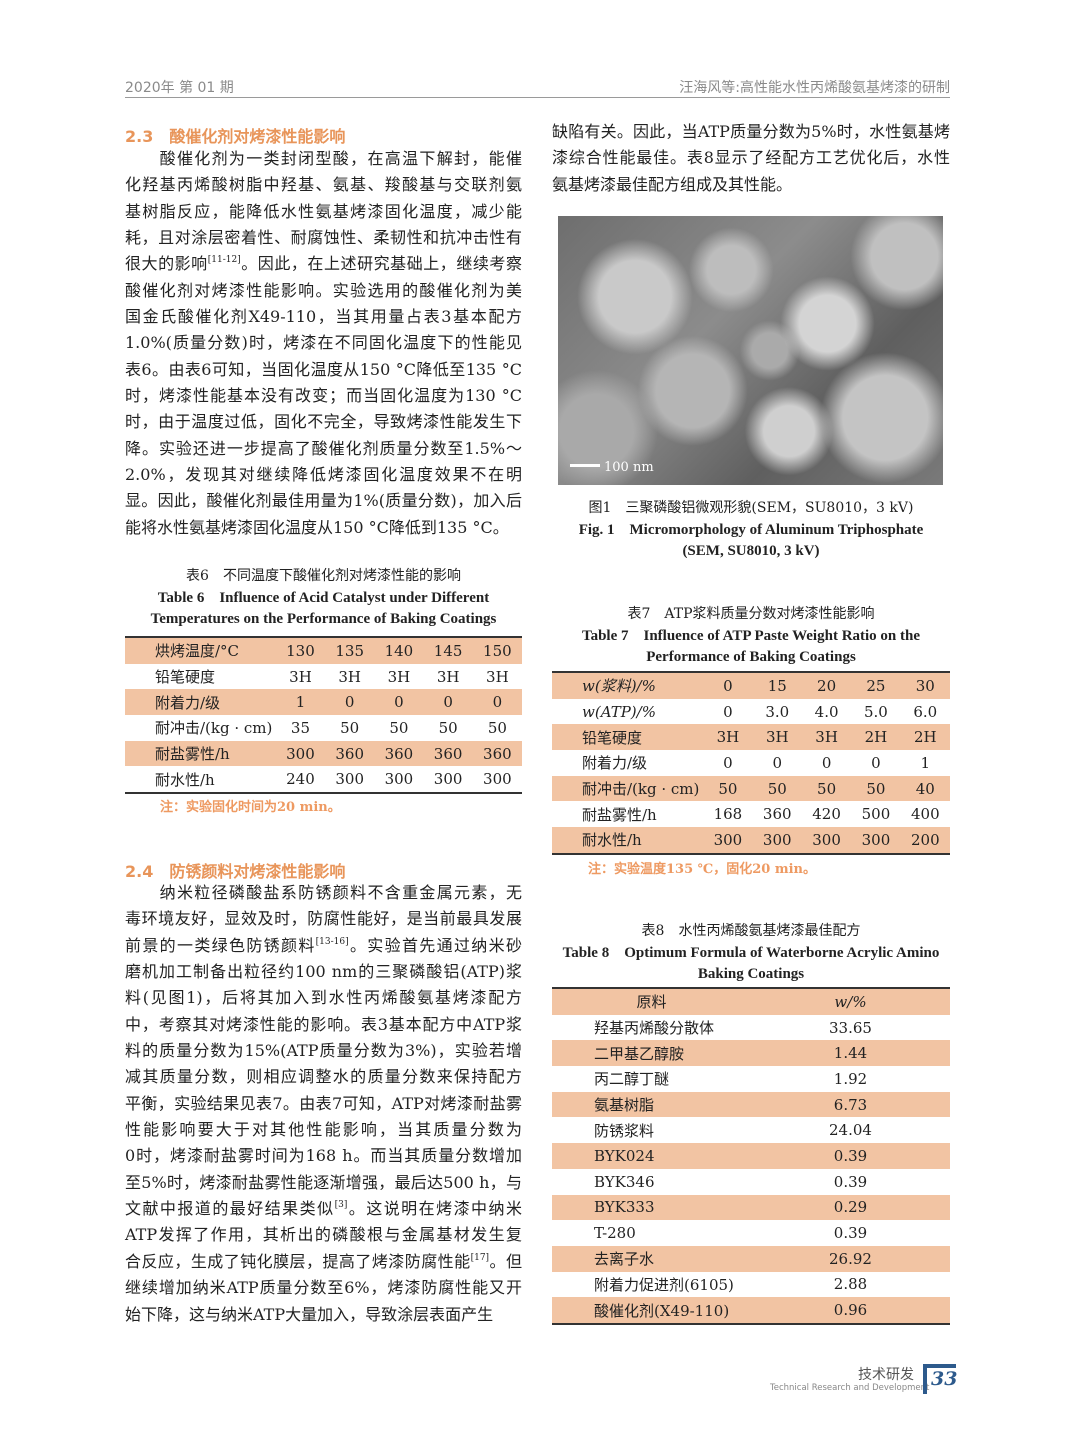 The image size is (1075, 1449). What do you see at coordinates (850, 1233) in the screenshot?
I see `weight-percent: 0.39` at bounding box center [850, 1233].